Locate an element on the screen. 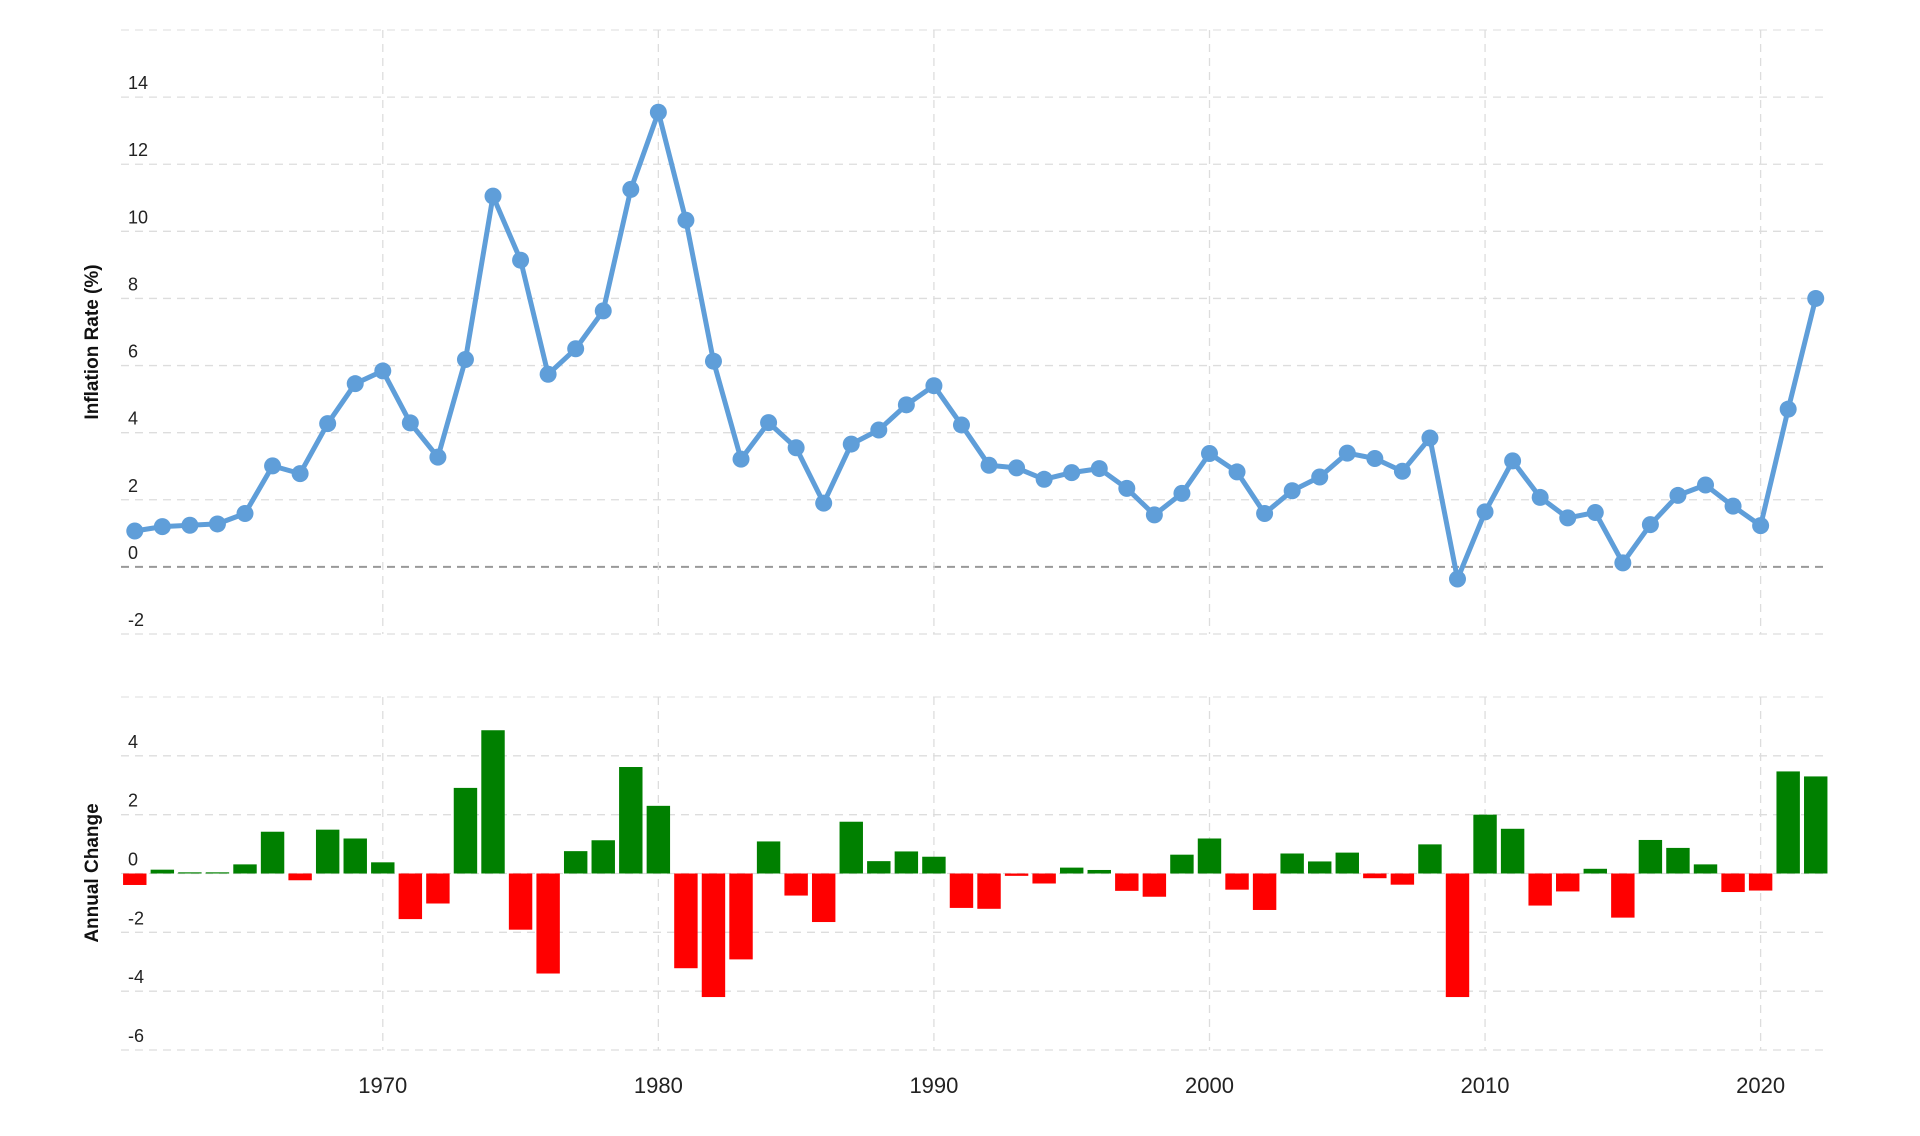  y-tick-label: 2 is located at coordinates (133, 801).